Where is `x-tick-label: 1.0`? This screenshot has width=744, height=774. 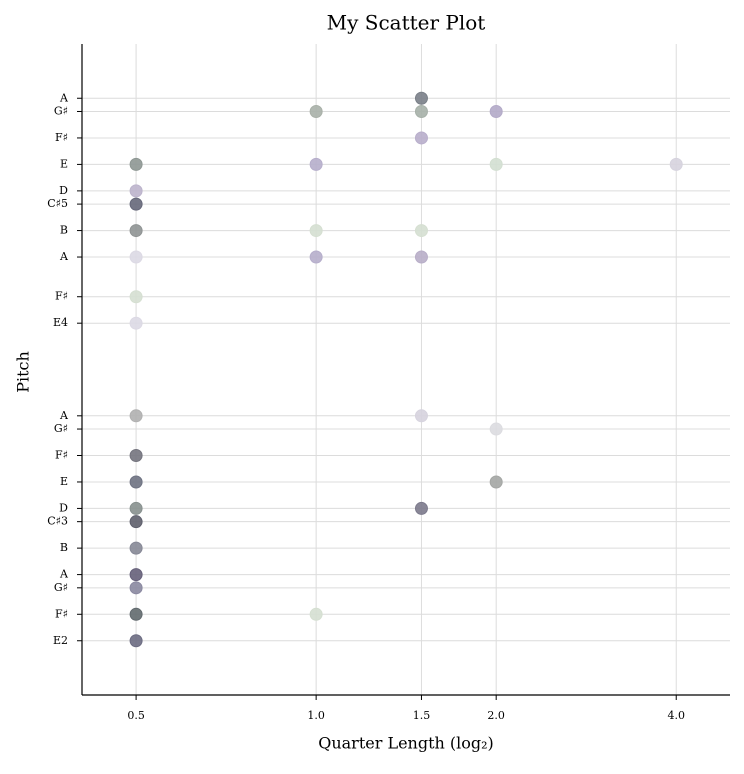 x-tick-label: 1.0 is located at coordinates (316, 715).